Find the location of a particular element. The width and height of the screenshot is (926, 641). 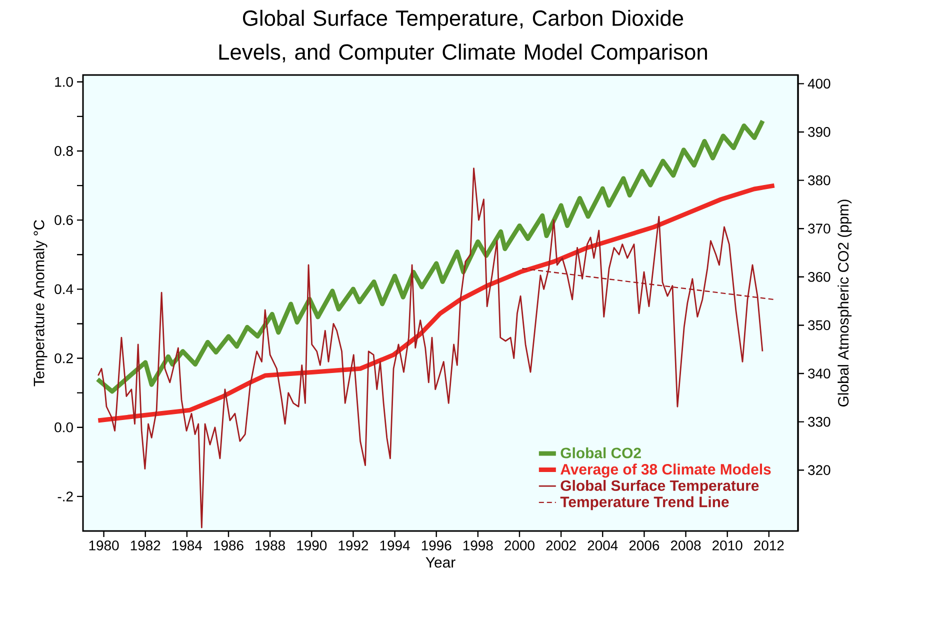

y2-tick-label: 330 is located at coordinates (819, 421).